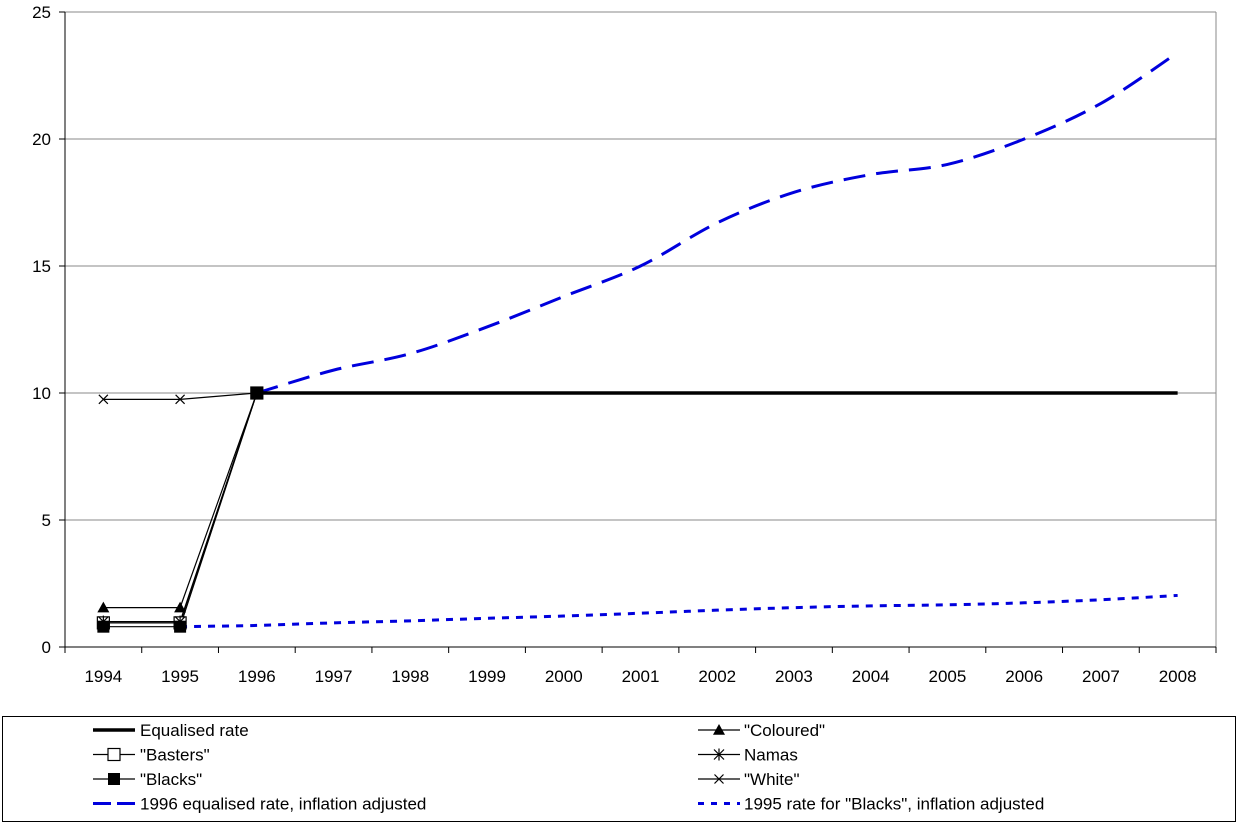 The image size is (1239, 827). I want to click on y-tick-label: 25, so click(41, 12).